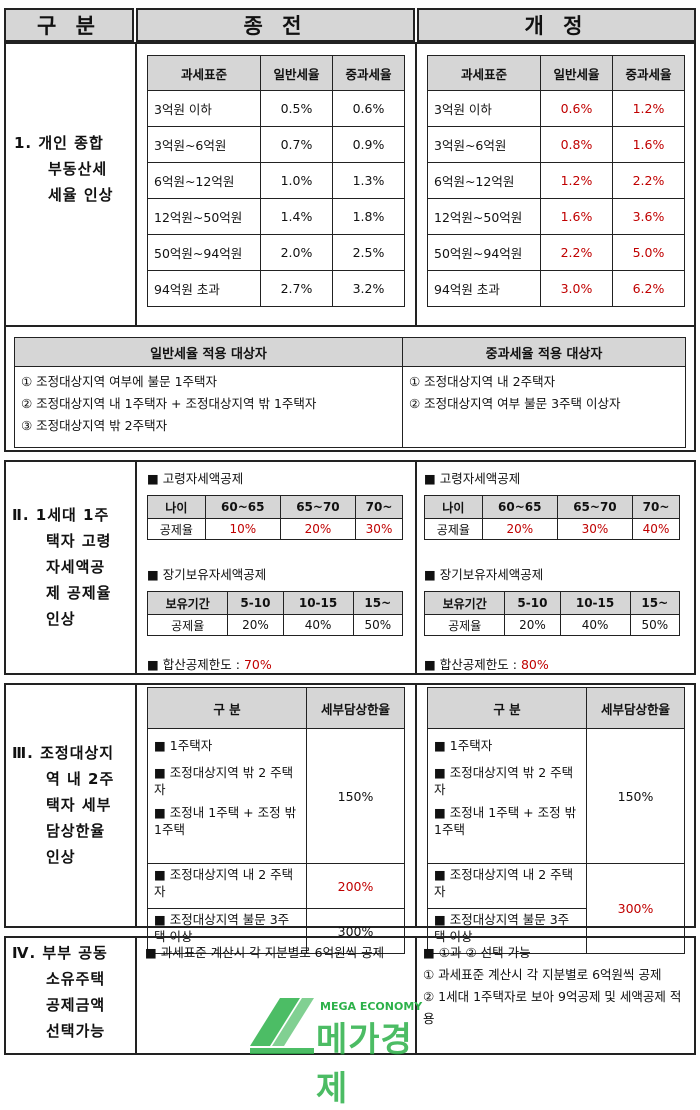  Describe the element at coordinates (195, 478) in the screenshot. I see `elderly-title-before: ■ 고령자세액공제` at that location.